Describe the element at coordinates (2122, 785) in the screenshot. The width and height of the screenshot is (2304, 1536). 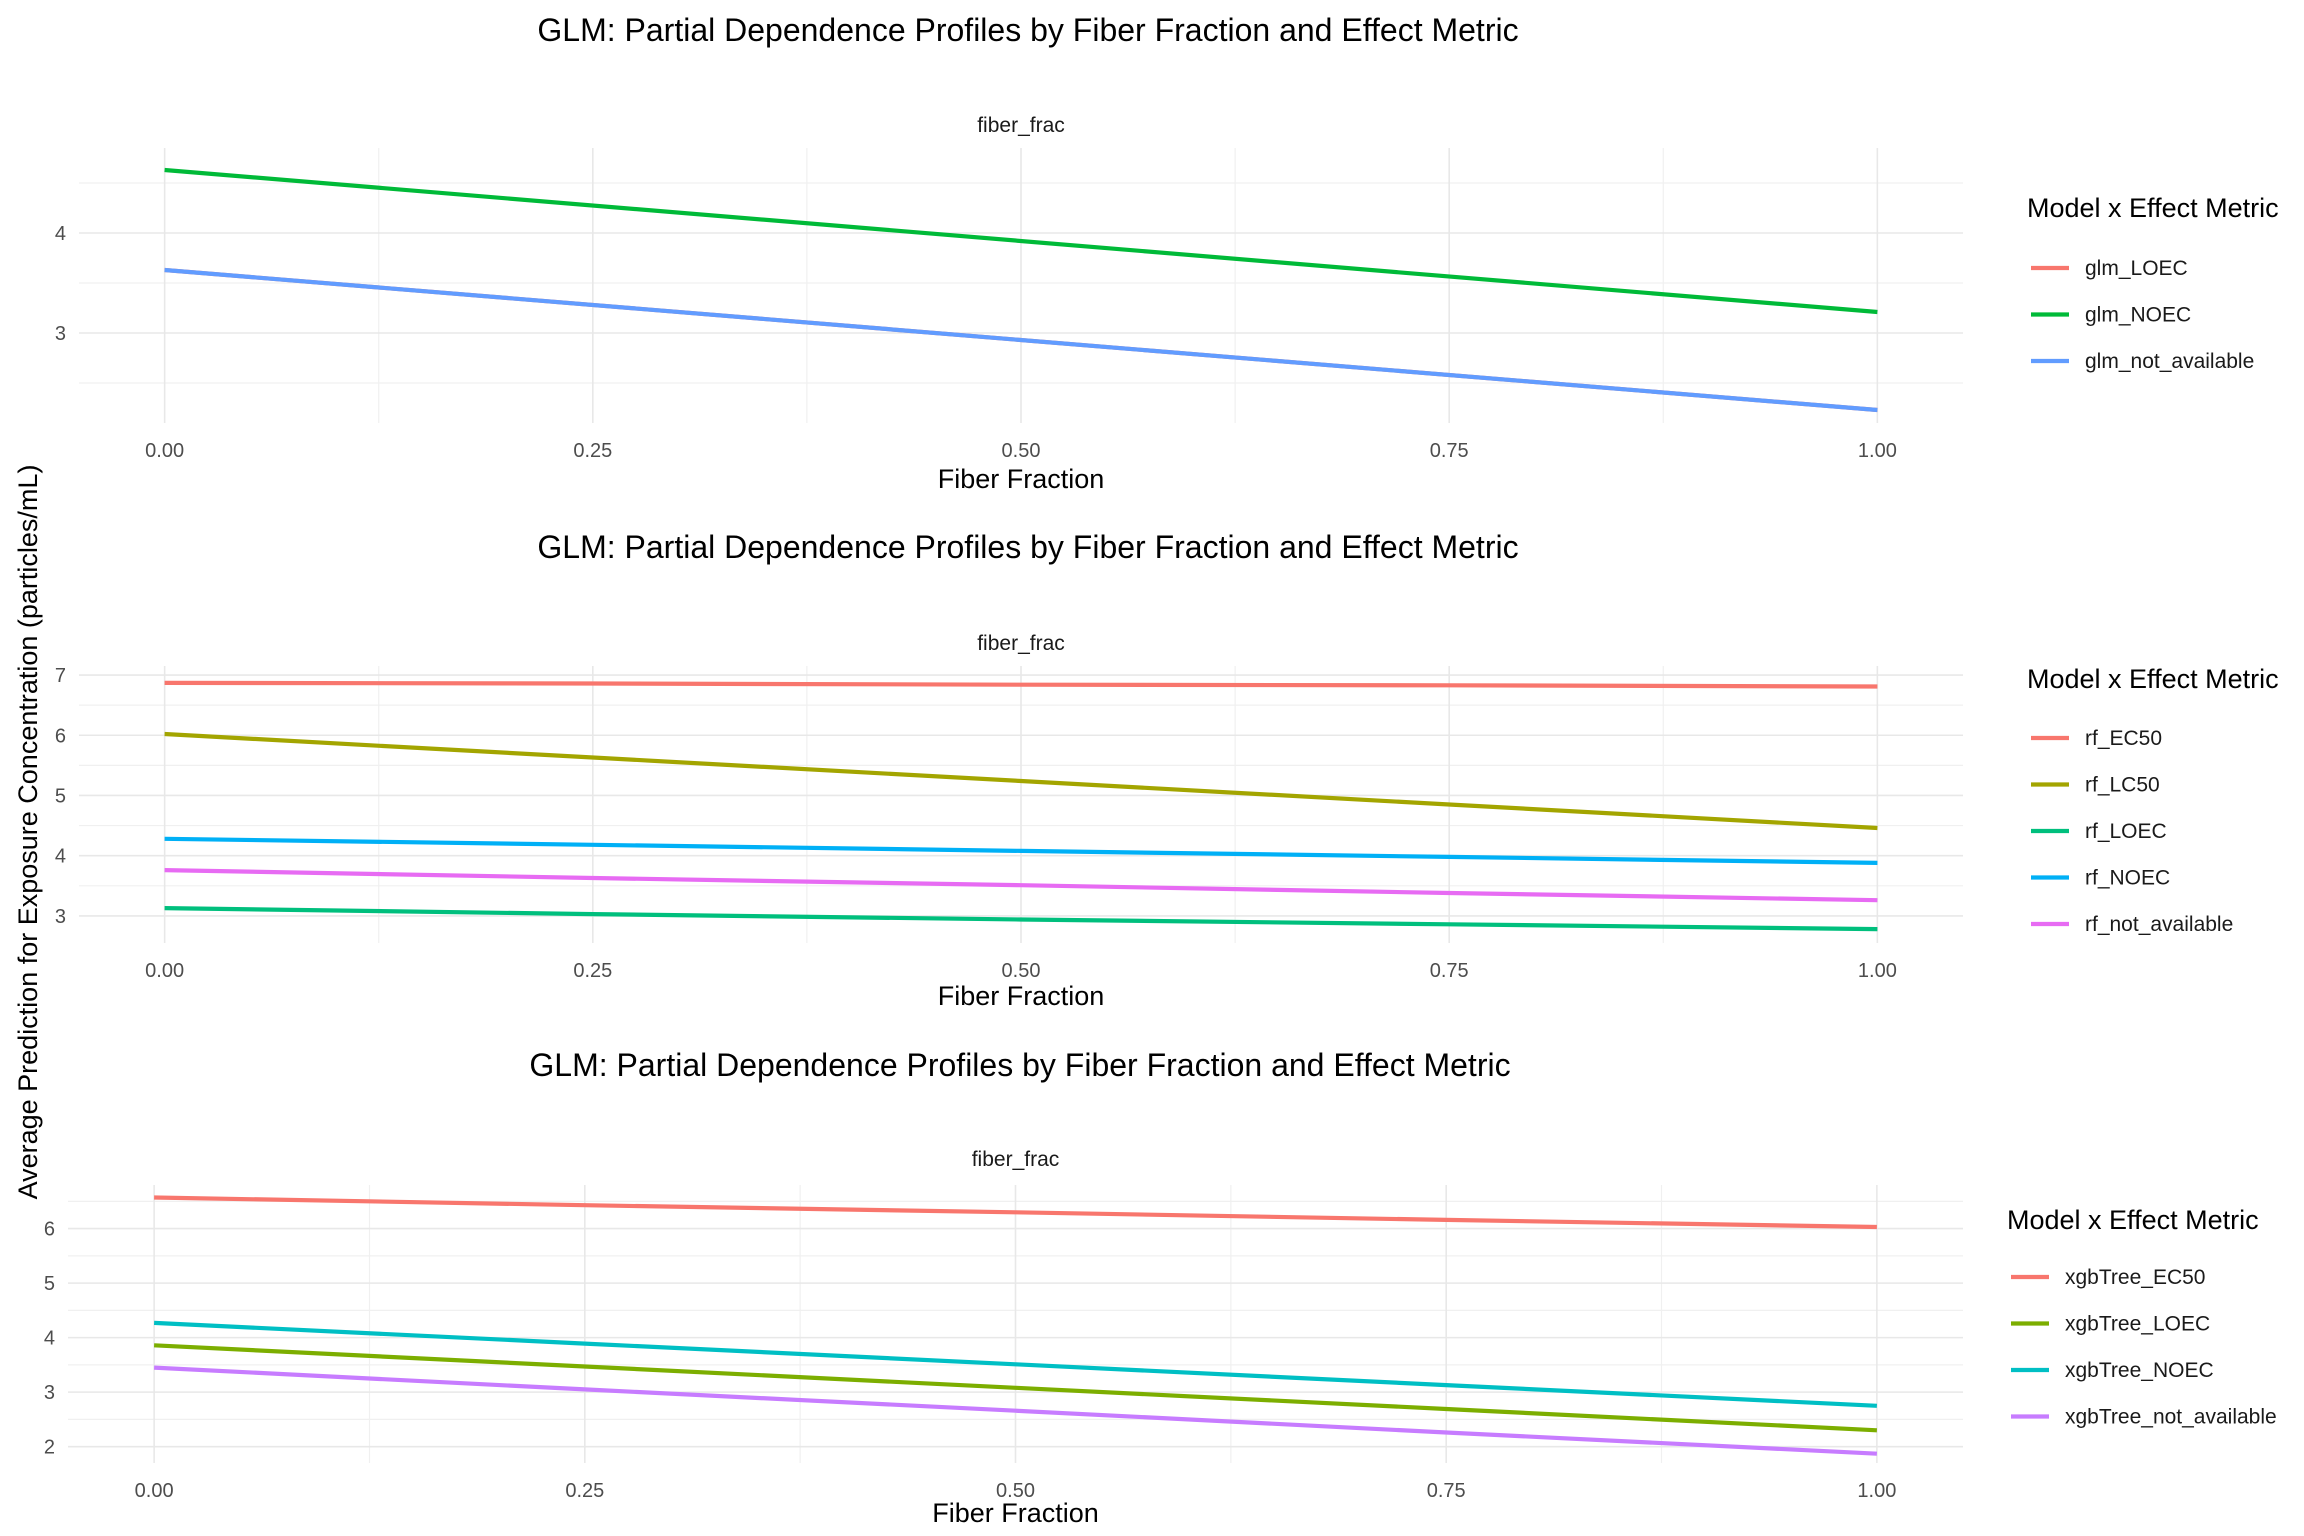
I see `legend-label: rf_LC50` at that location.